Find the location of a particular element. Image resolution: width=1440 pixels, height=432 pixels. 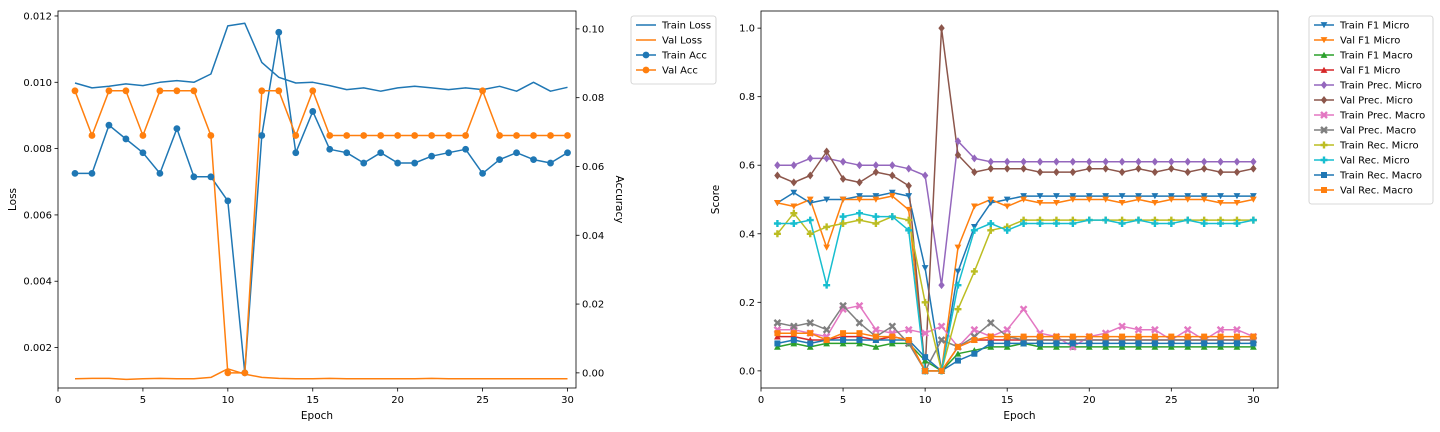

y2-tick-label: 0.10 is located at coordinates (593, 29).